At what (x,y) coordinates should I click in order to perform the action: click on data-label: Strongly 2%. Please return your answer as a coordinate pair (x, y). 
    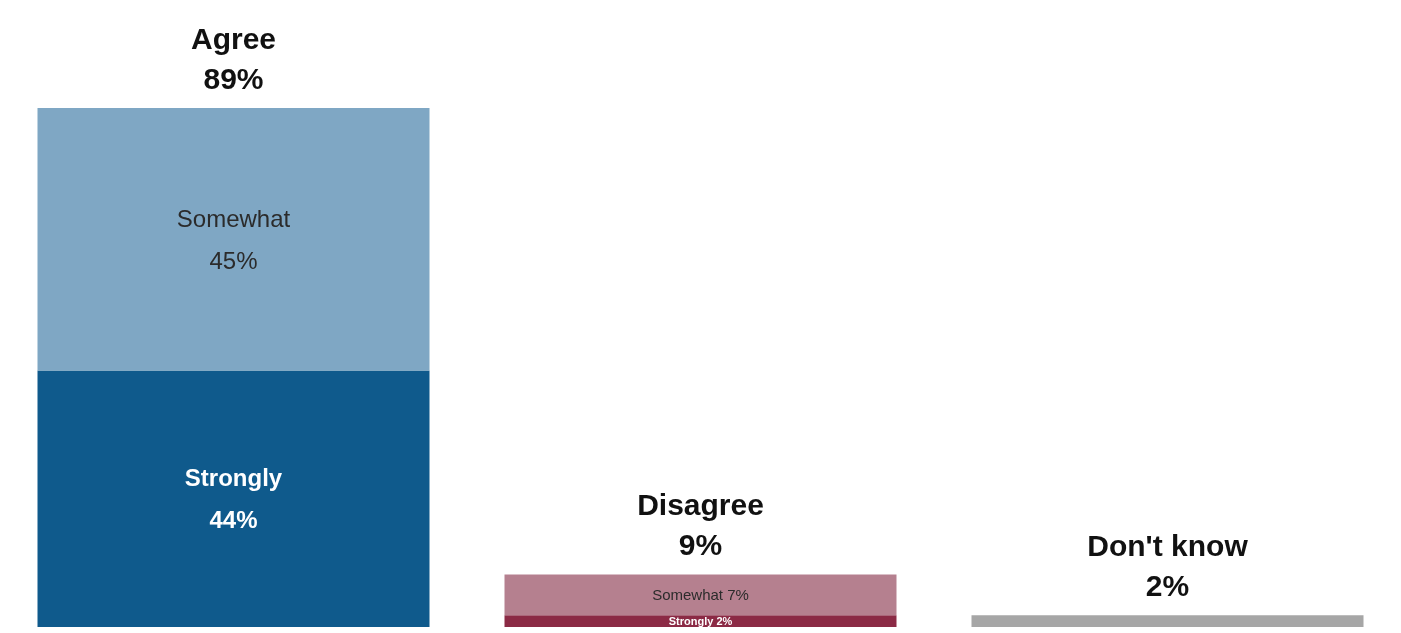
    Looking at the image, I should click on (700, 621).